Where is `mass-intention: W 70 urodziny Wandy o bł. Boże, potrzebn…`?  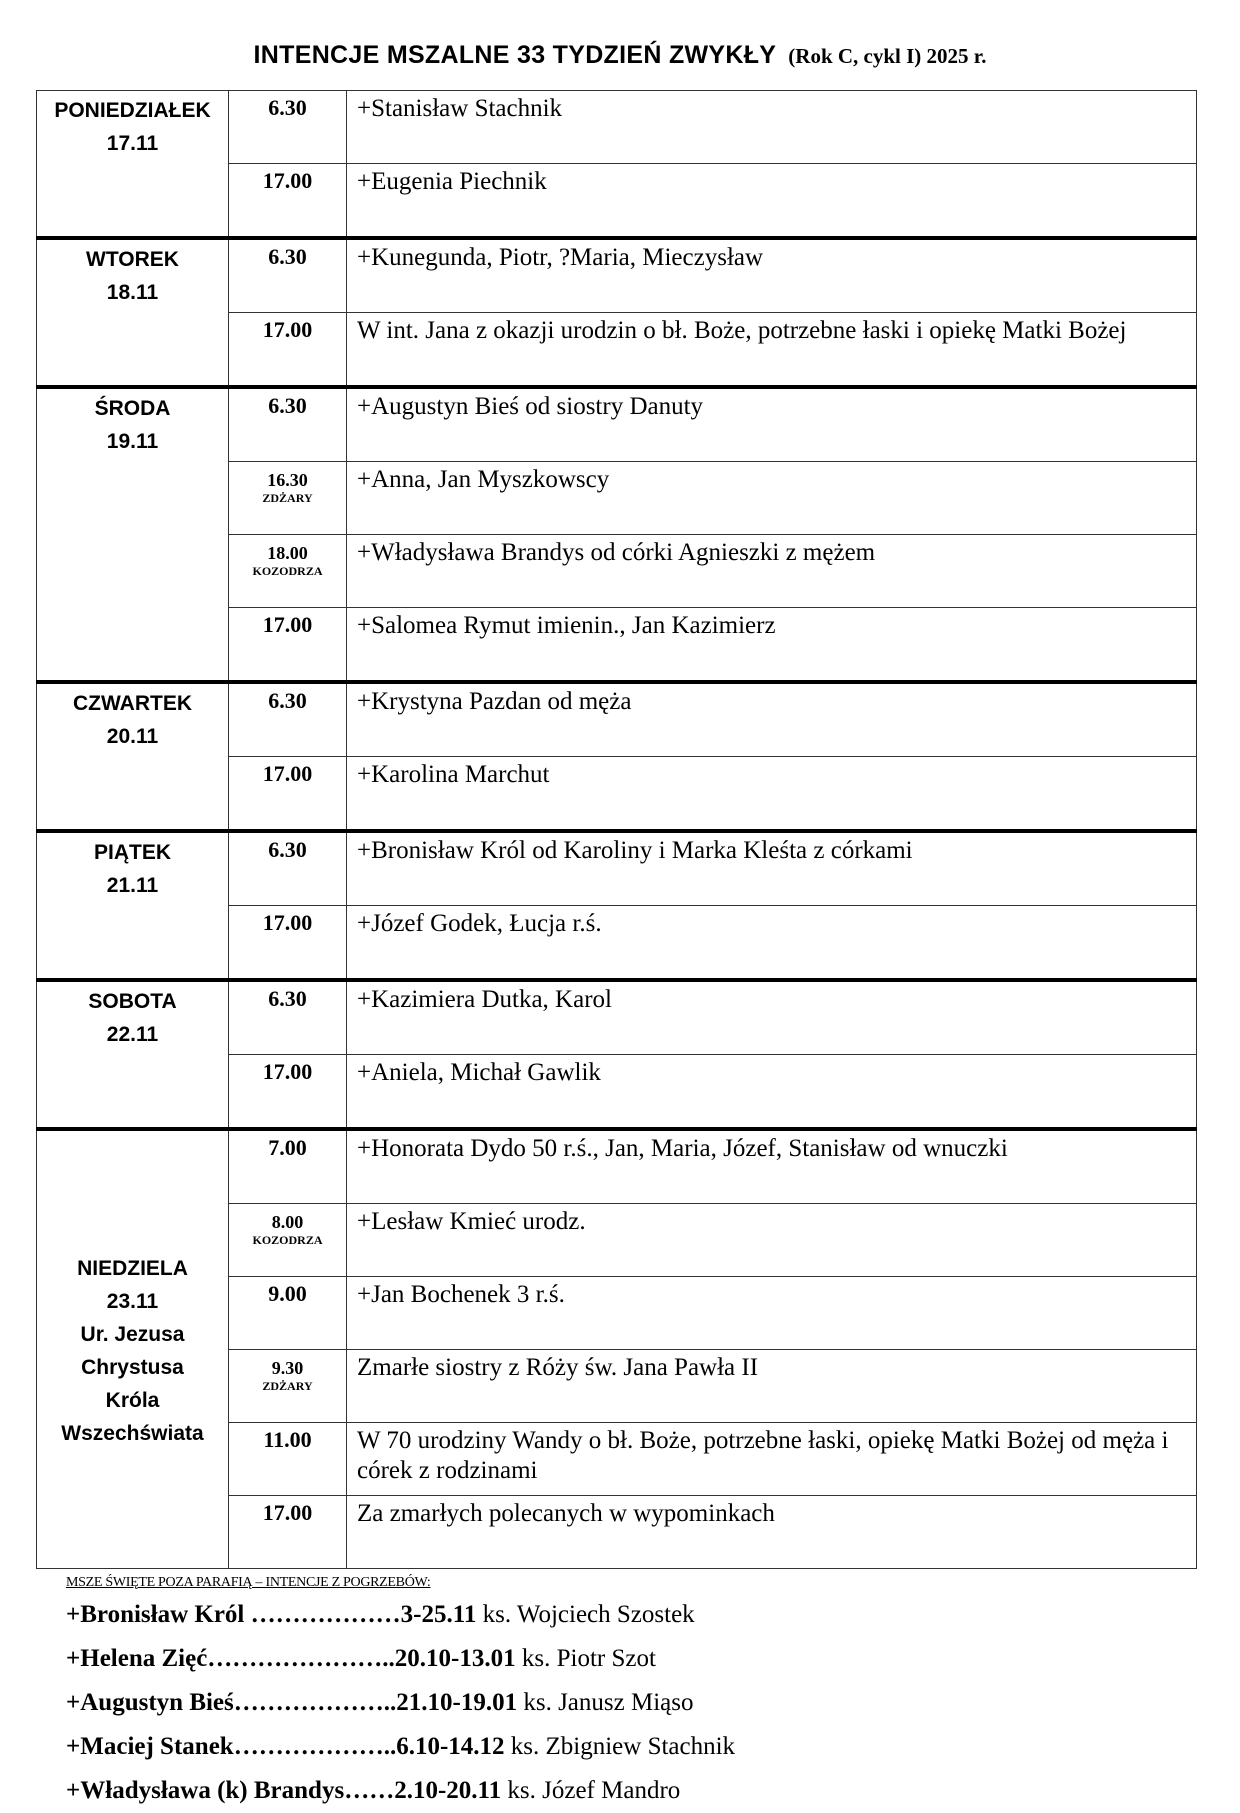
mass-intention: W 70 urodziny Wandy o bł. Boże, potrzebn… is located at coordinates (771, 1459).